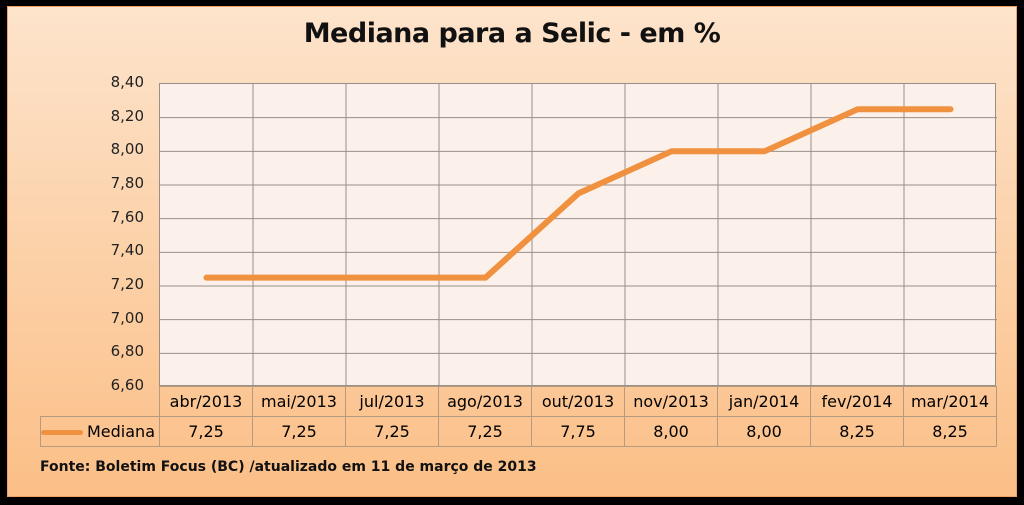 The image size is (1024, 505). Describe the element at coordinates (127, 216) in the screenshot. I see `y-tick-label: 7,60` at that location.